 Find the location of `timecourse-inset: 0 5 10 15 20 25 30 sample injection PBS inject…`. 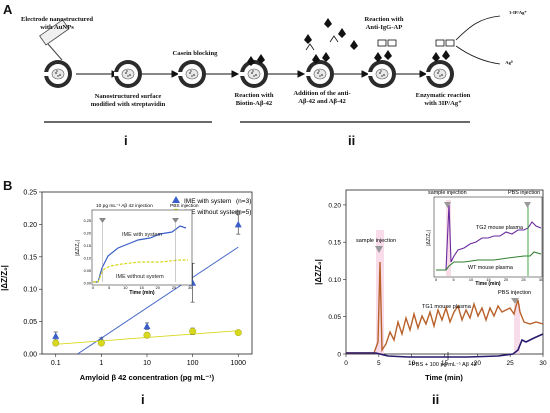

timecourse-inset: 0 5 10 15 20 25 30 sample injection PBS inject… is located at coordinates (484, 238).